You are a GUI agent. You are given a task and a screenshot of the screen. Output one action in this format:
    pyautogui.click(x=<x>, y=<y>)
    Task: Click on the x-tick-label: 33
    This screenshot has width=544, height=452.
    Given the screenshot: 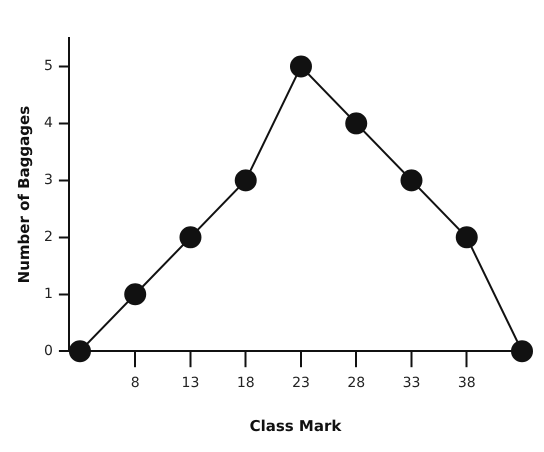 What is the action you would take?
    pyautogui.click(x=411, y=383)
    